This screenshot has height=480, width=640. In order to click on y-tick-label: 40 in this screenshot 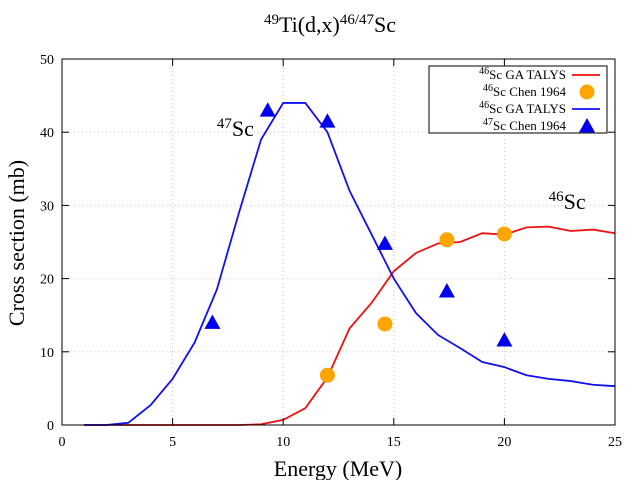, I will do `click(47, 133)`.